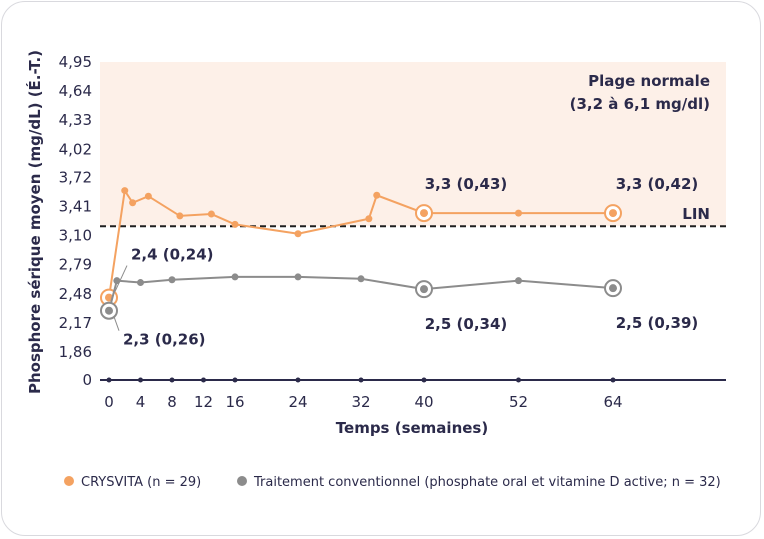  I want to click on y-tick-label: 3,41, so click(75, 207).